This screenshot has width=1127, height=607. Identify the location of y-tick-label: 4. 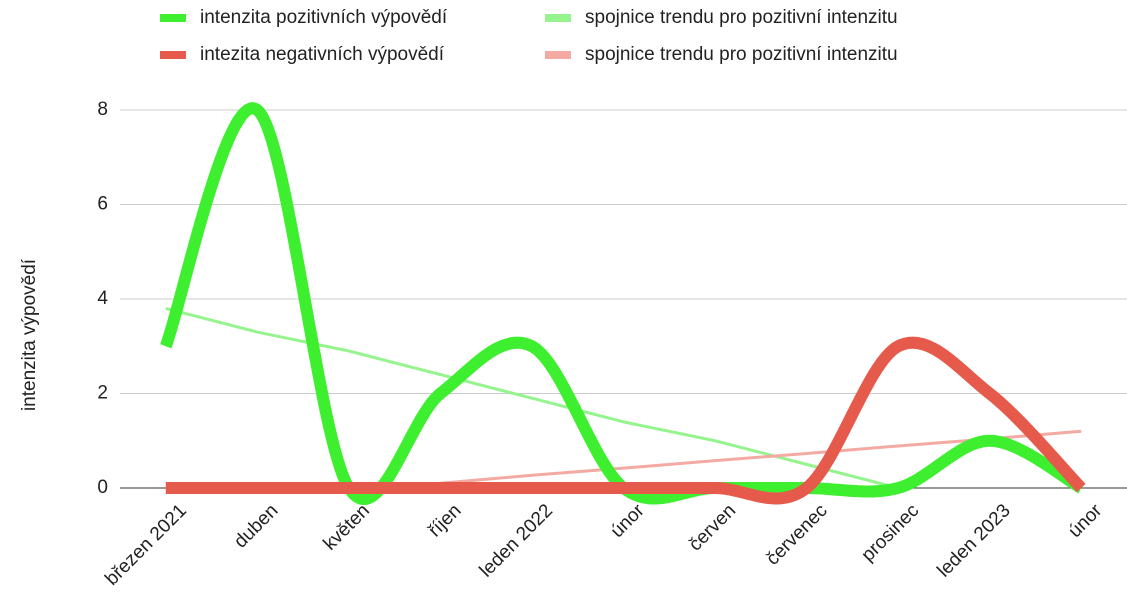
(102, 298).